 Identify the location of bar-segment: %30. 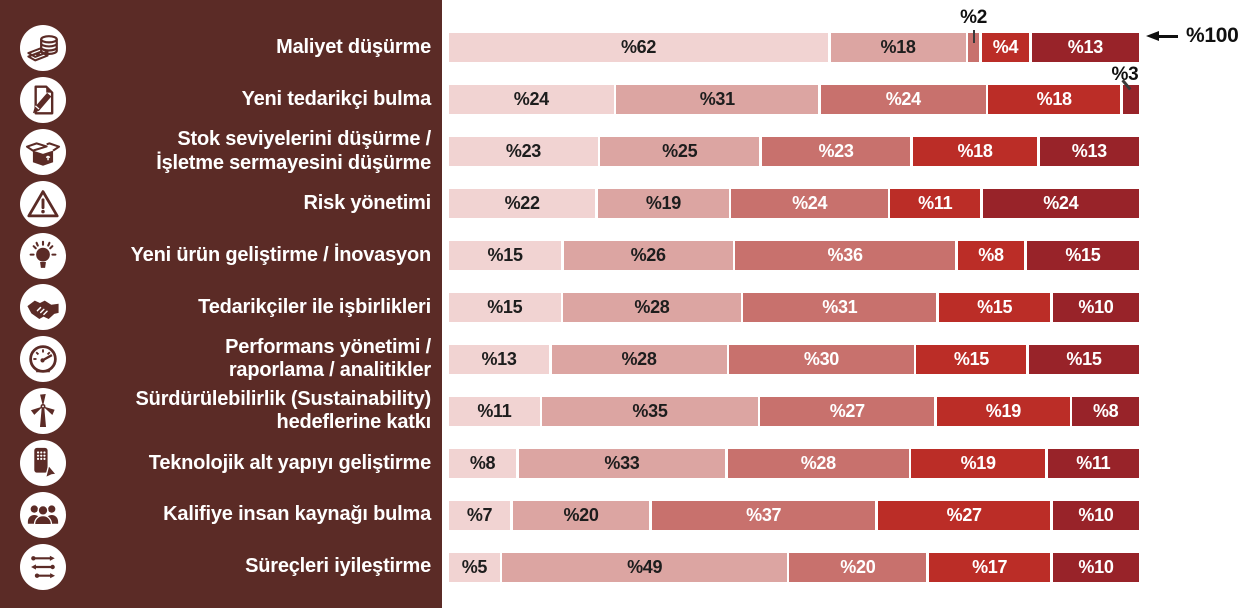
(821, 359).